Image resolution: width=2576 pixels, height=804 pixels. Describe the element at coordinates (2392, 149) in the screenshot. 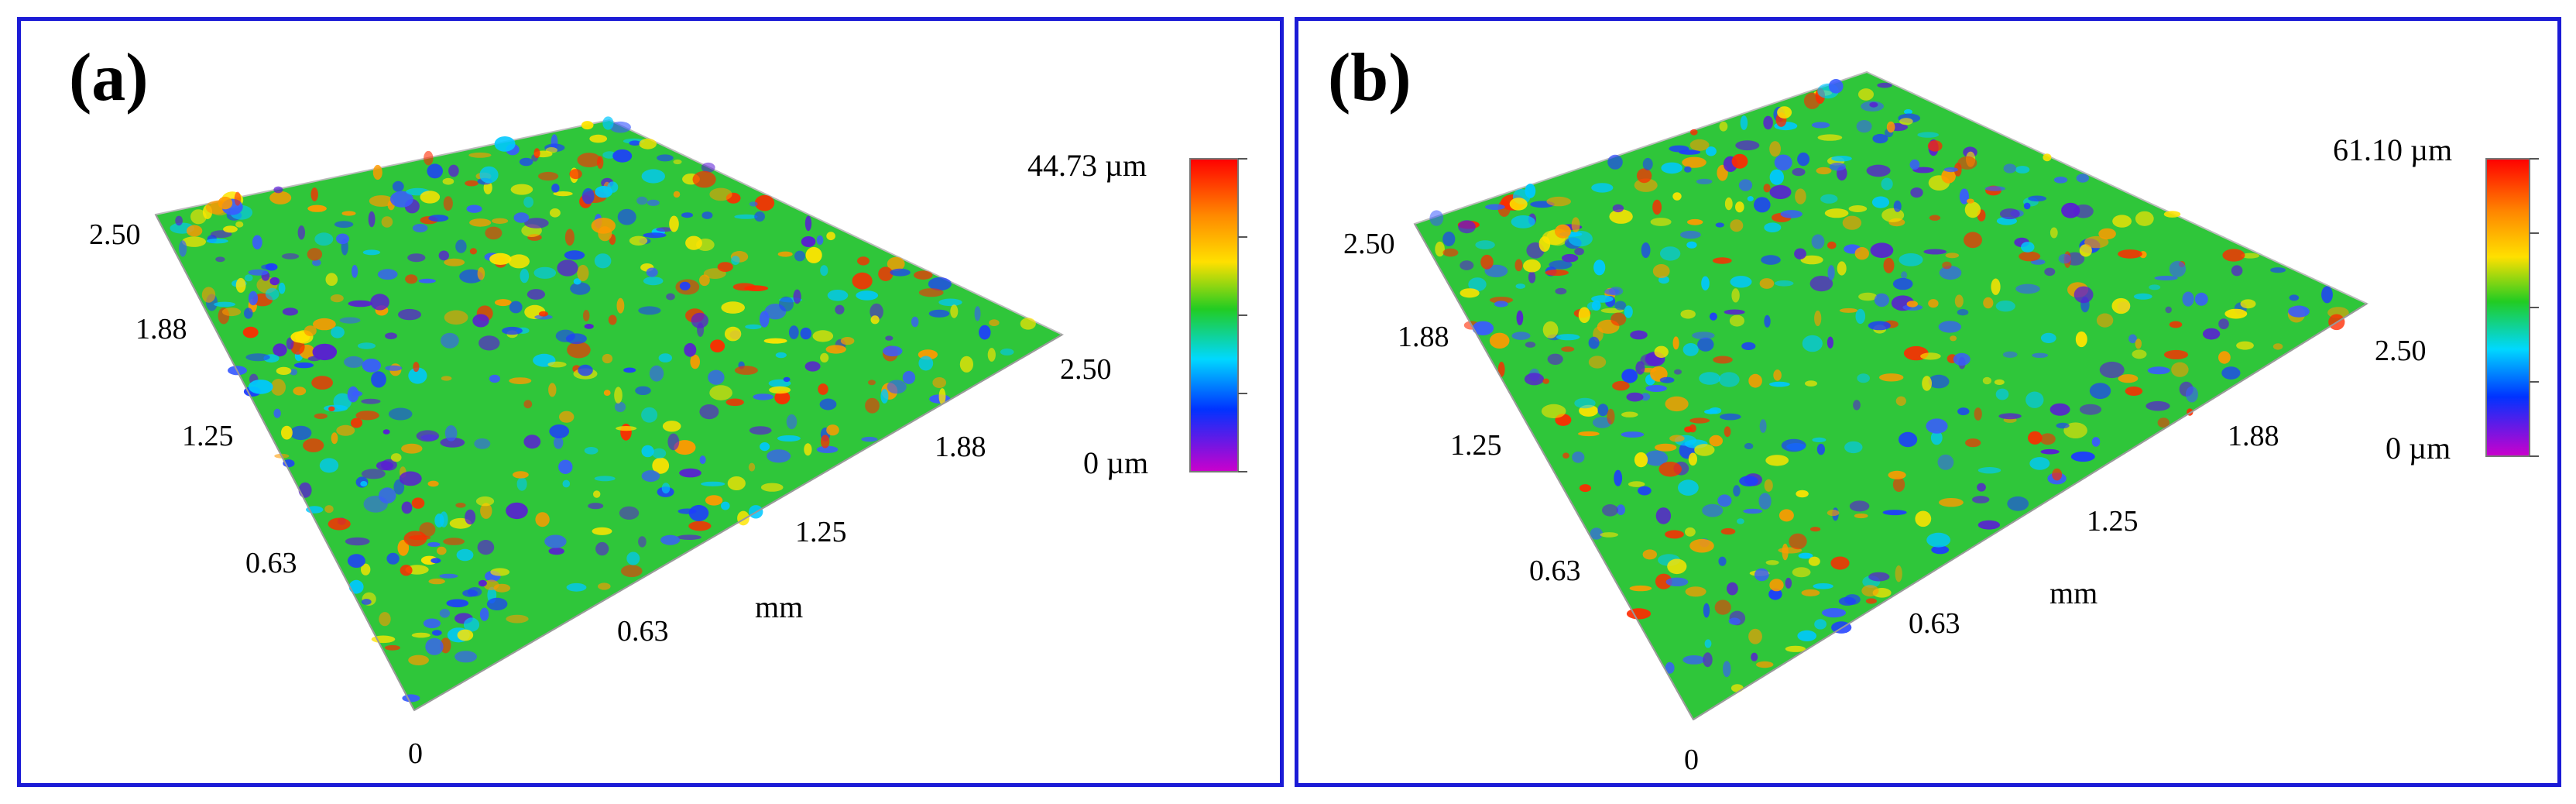

I see `max-label: 61.10 µm` at that location.